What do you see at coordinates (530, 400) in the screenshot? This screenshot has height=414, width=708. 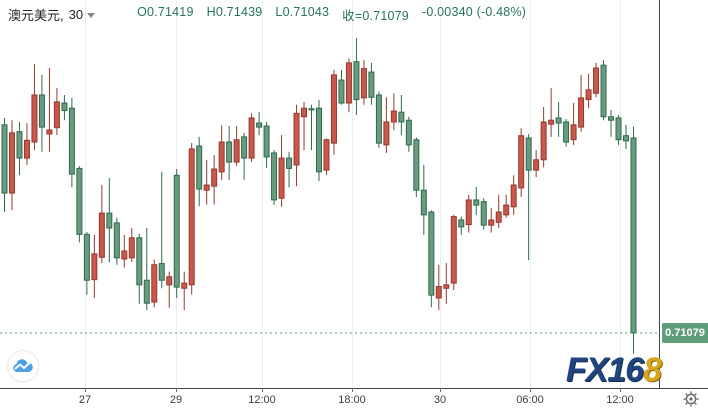 I see `time-label: 06:00` at bounding box center [530, 400].